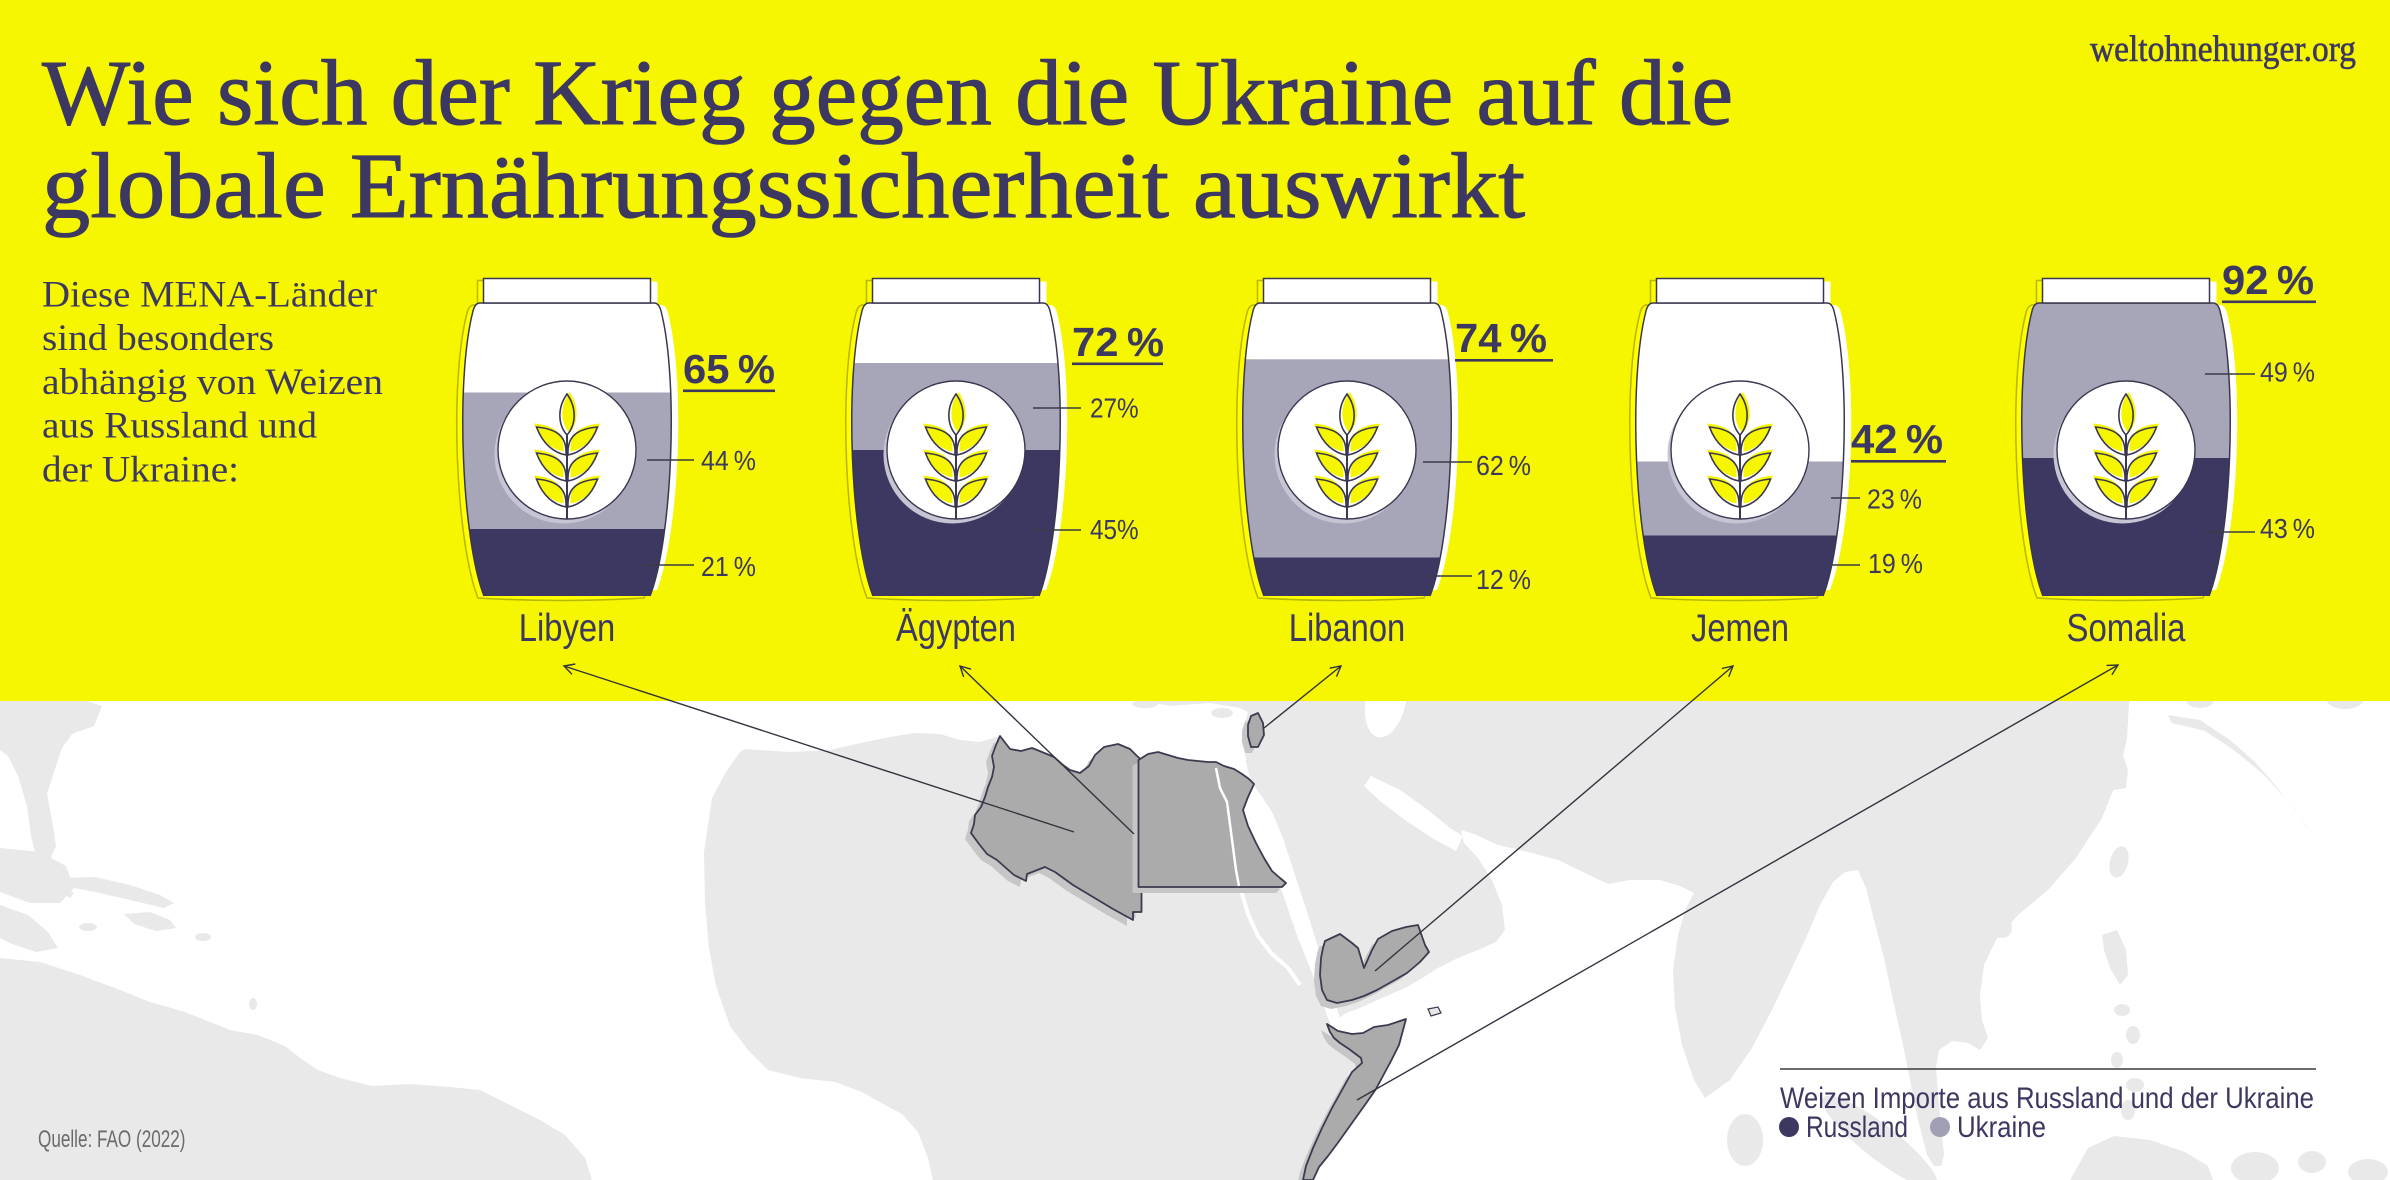 The width and height of the screenshot is (2390, 1180). Describe the element at coordinates (956, 628) in the screenshot. I see `svg-text: Ägypten` at that location.